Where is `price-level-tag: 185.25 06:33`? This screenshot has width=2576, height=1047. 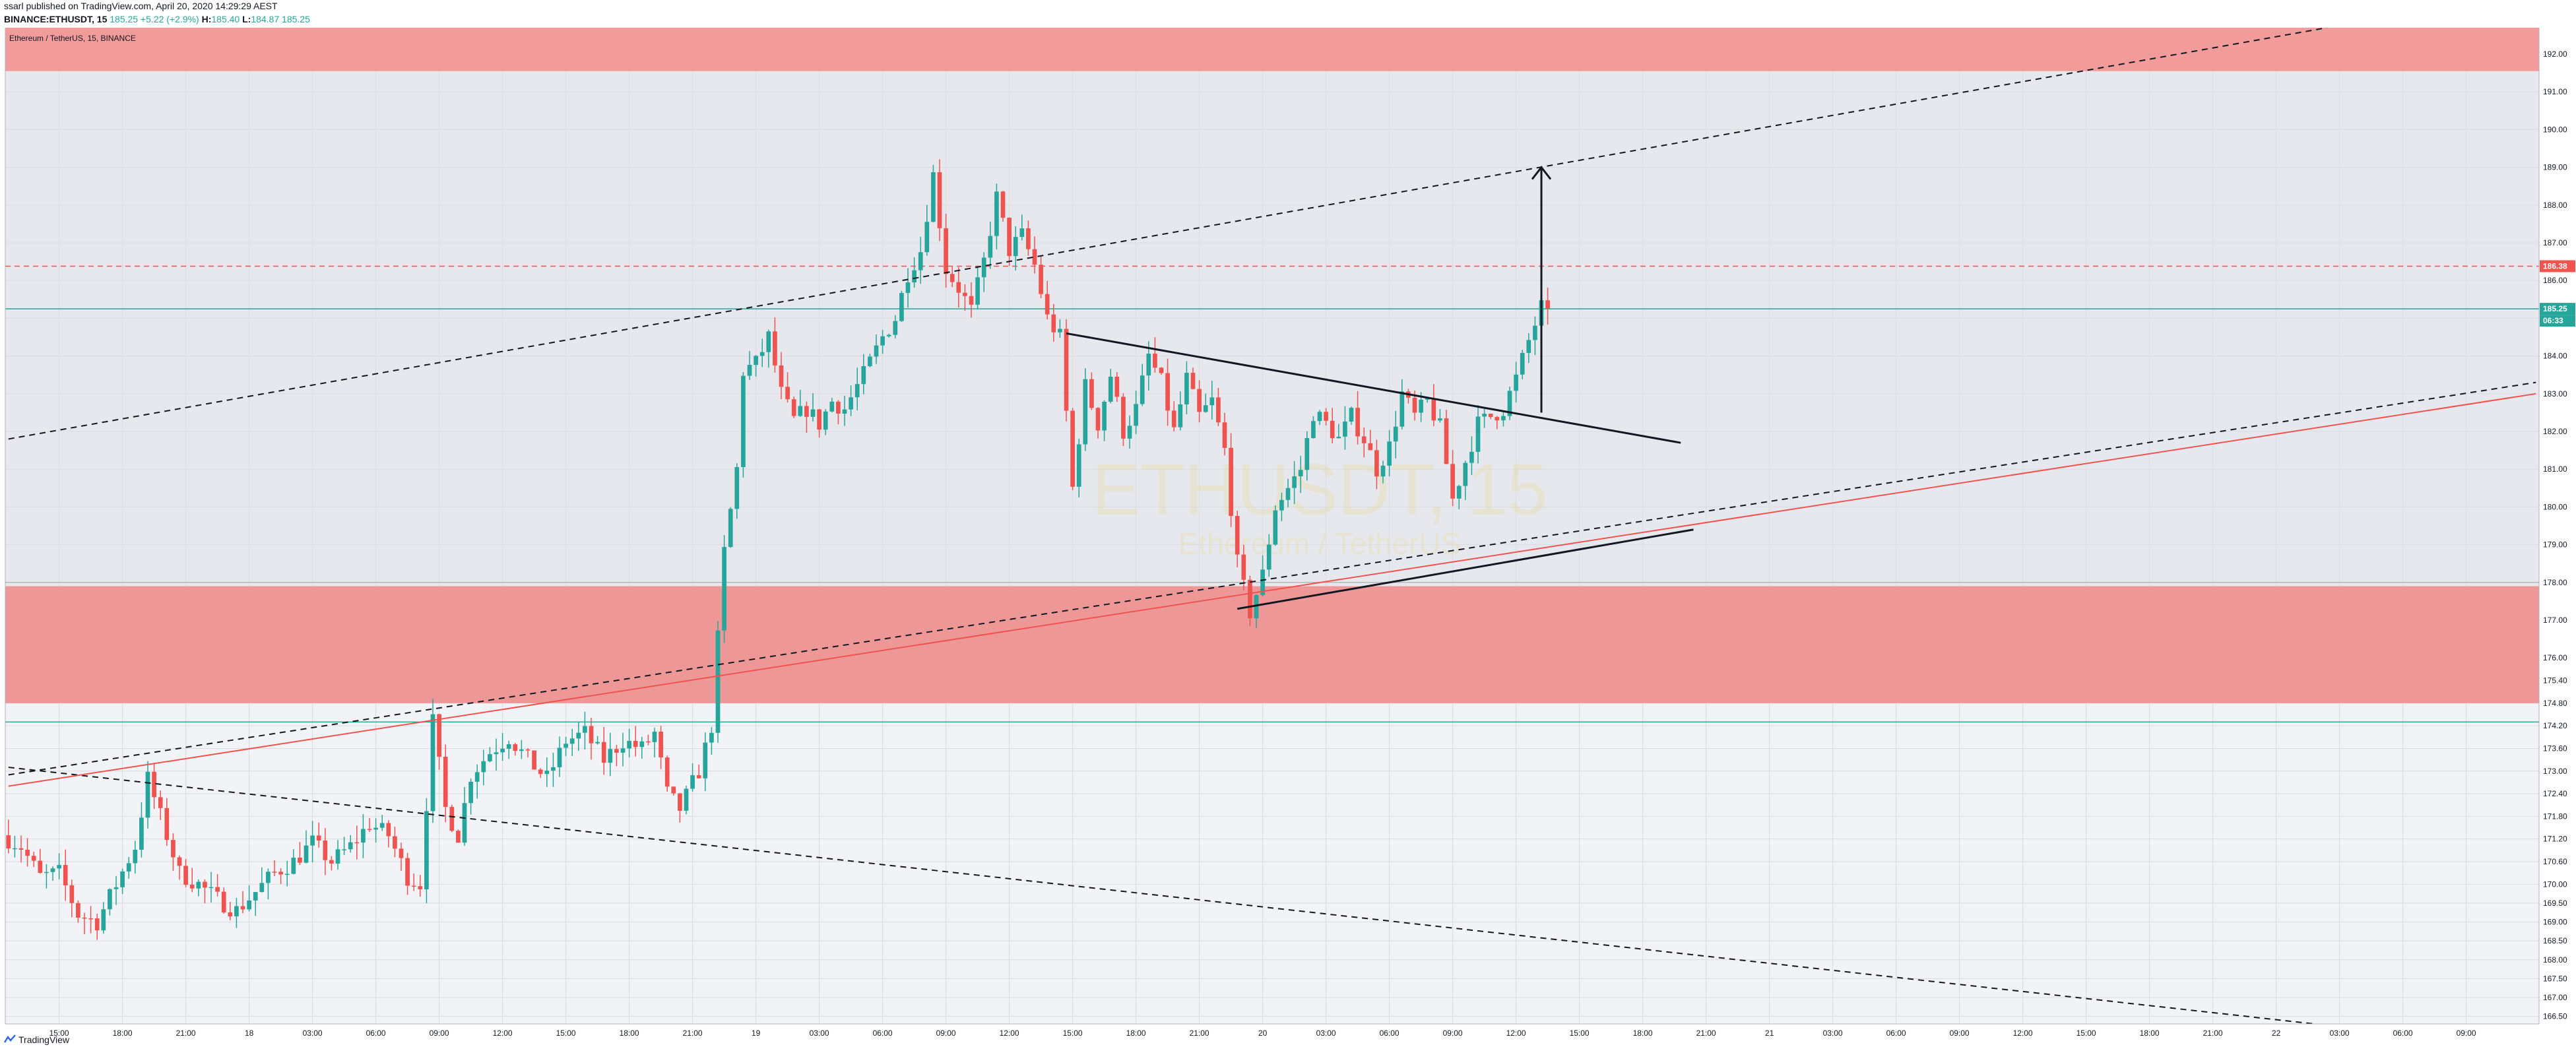
price-level-tag: 185.25 06:33 is located at coordinates (2557, 315).